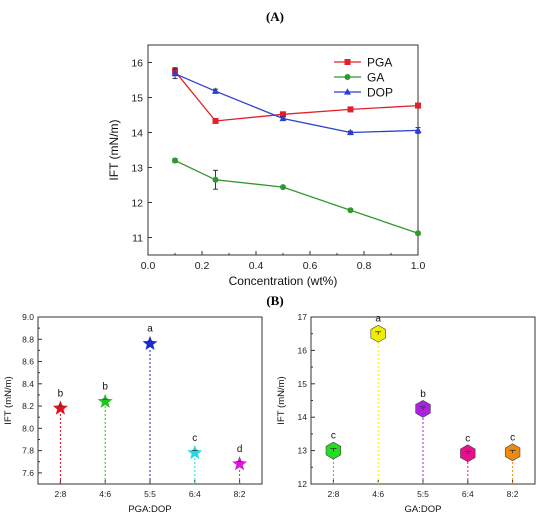 The height and width of the screenshot is (522, 550). Describe the element at coordinates (347, 77) in the screenshot. I see `legend-marker-ga` at that location.